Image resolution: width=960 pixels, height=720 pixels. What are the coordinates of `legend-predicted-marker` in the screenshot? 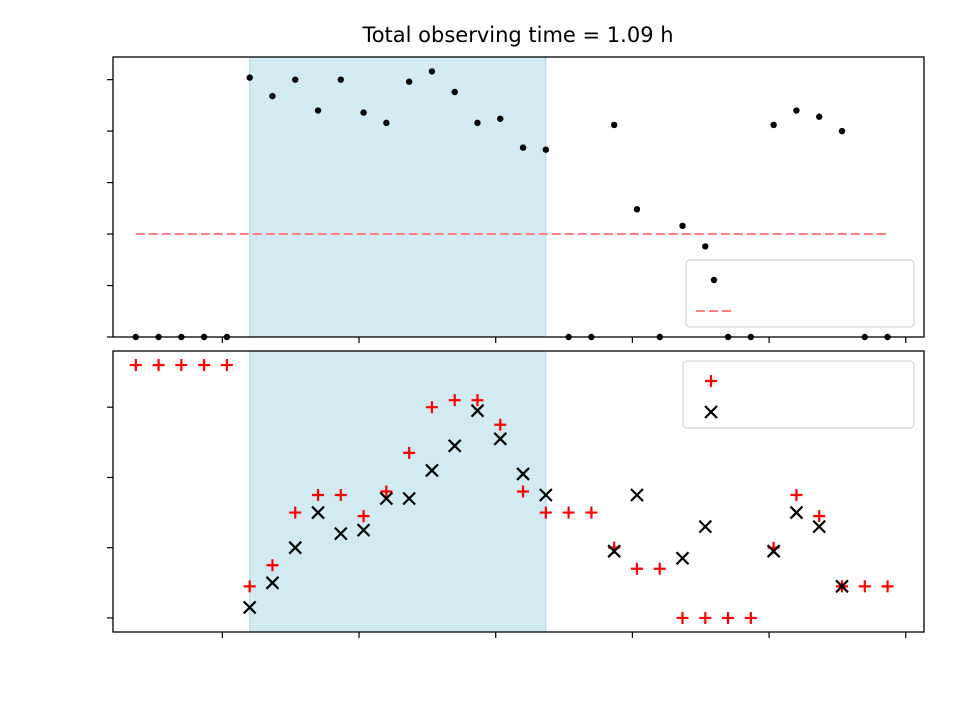 It's located at (711, 412).